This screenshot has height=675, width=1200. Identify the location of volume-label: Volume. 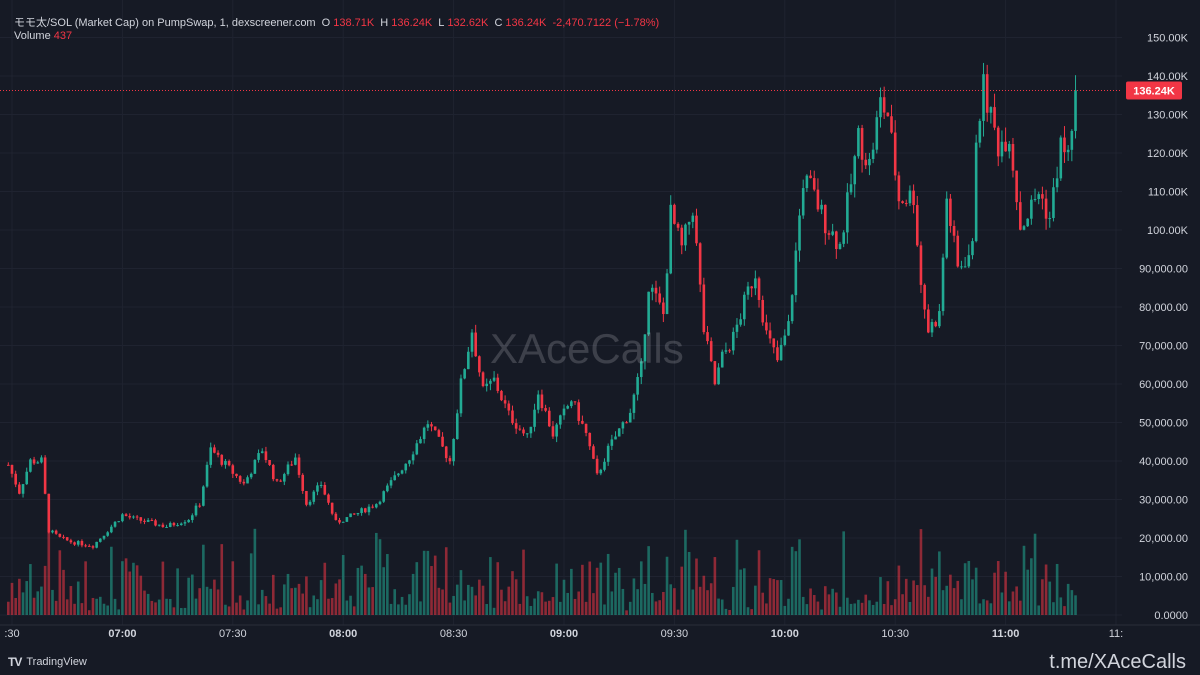
(32, 36).